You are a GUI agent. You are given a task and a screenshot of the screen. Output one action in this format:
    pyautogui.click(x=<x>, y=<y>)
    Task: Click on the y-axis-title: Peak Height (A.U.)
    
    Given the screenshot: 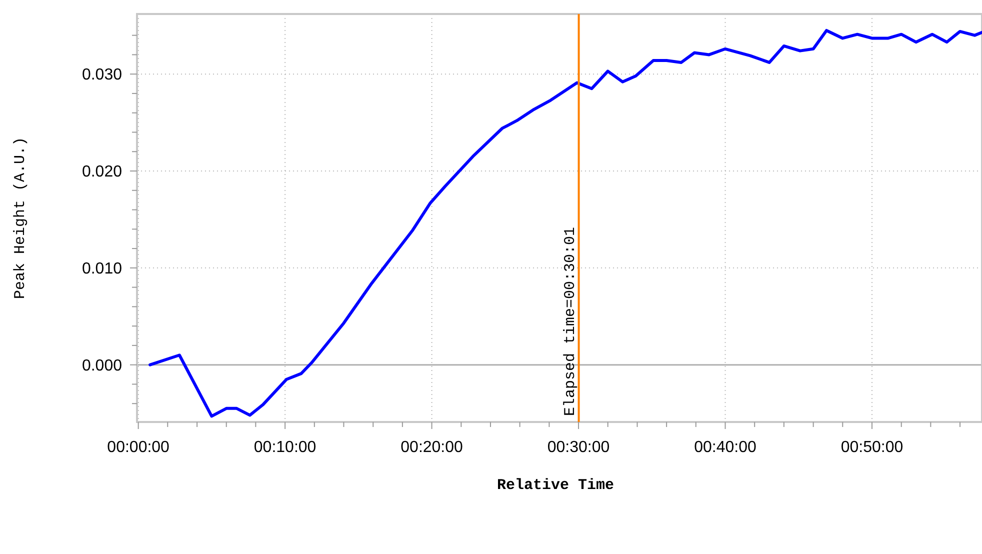 What is the action you would take?
    pyautogui.click(x=20, y=218)
    